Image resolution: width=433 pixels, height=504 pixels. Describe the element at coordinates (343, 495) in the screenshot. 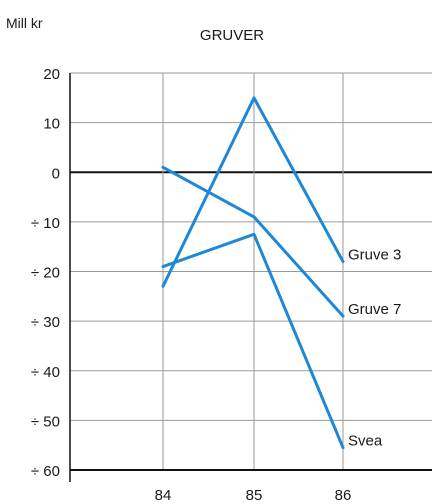

I see `x-tick-label: 86` at that location.